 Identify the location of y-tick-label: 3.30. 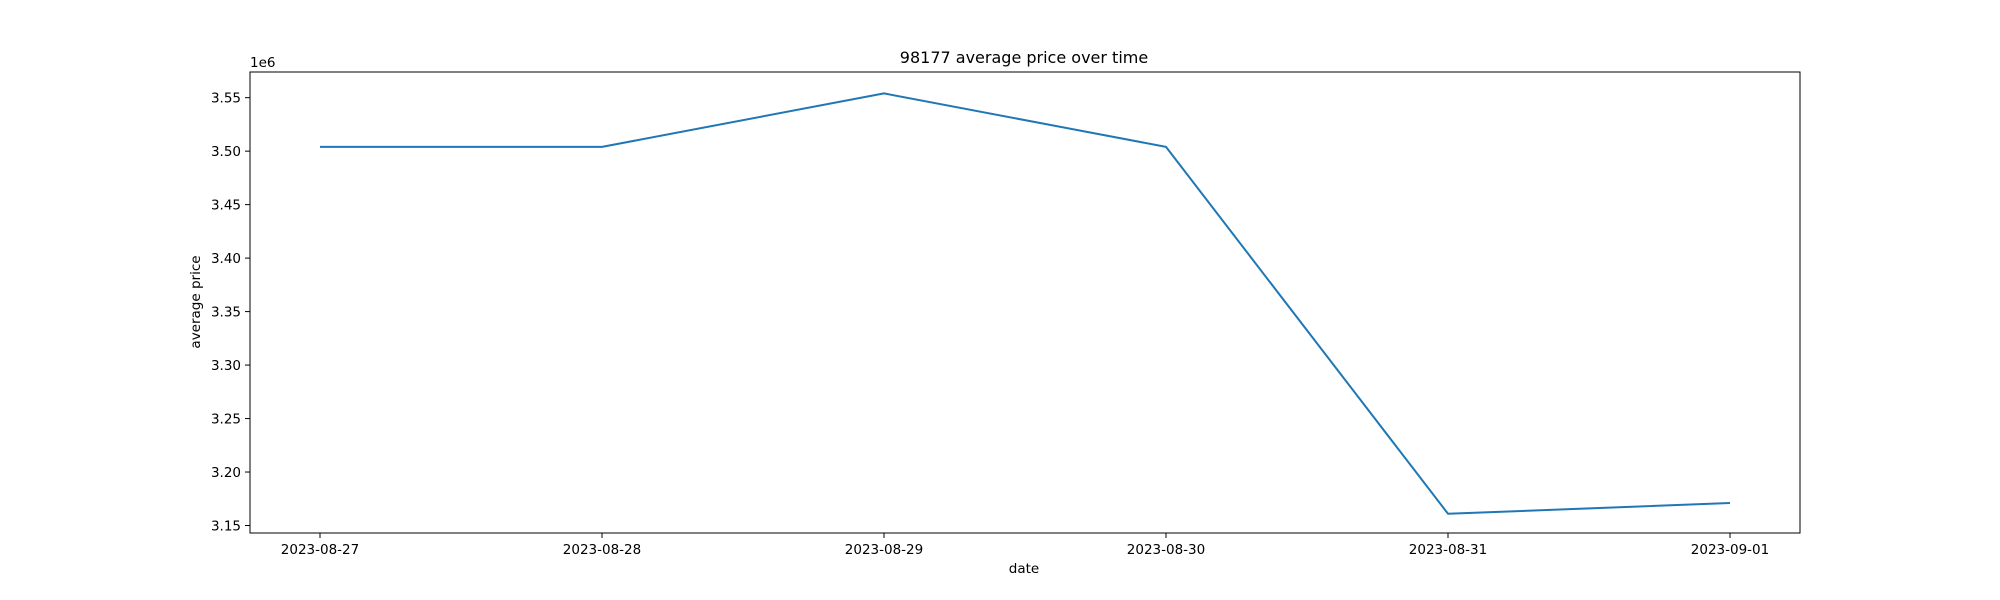
(226, 366).